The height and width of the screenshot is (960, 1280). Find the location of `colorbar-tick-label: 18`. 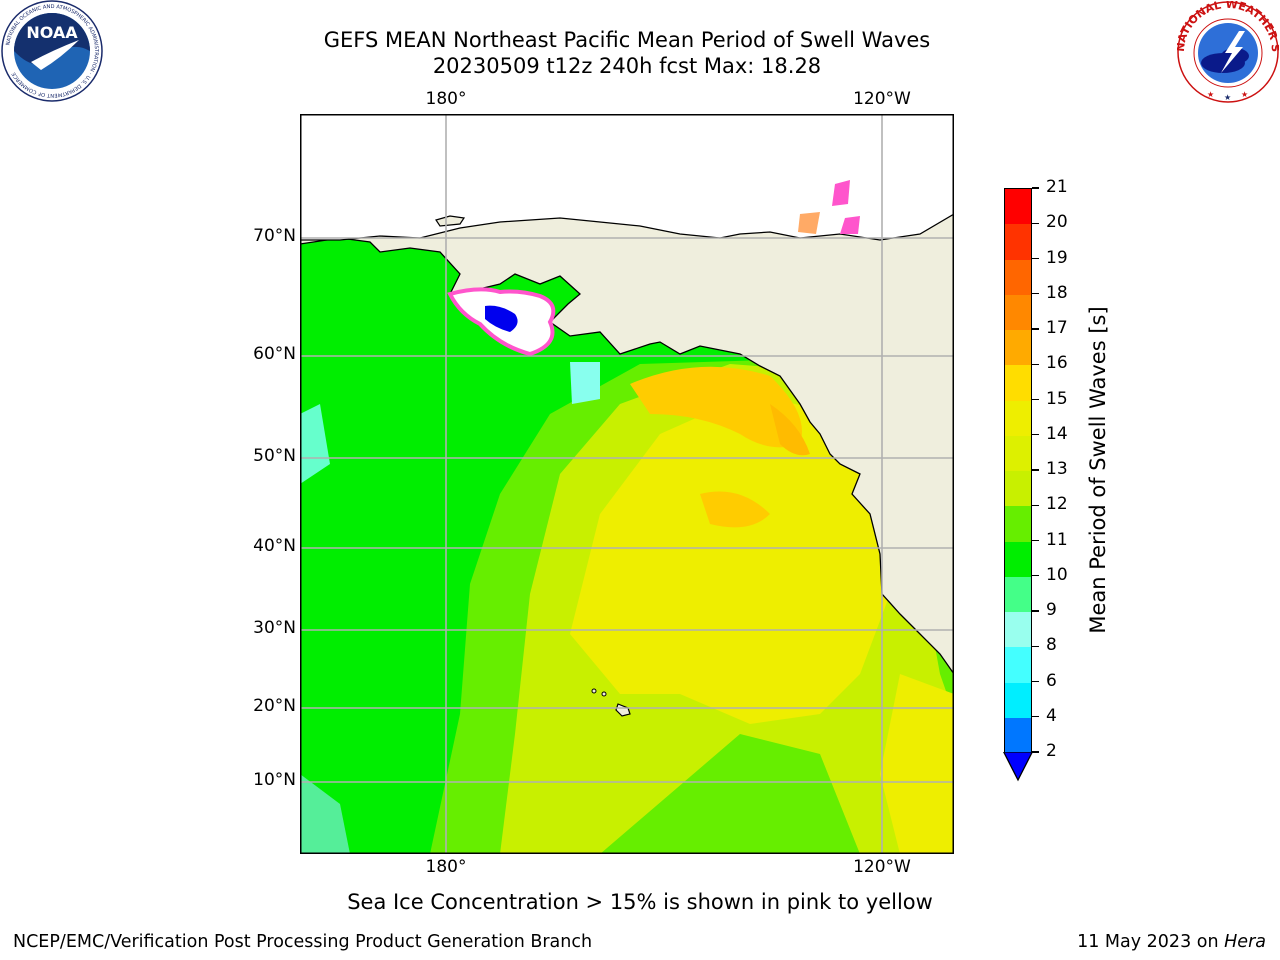

colorbar-tick-label: 18 is located at coordinates (1057, 292).